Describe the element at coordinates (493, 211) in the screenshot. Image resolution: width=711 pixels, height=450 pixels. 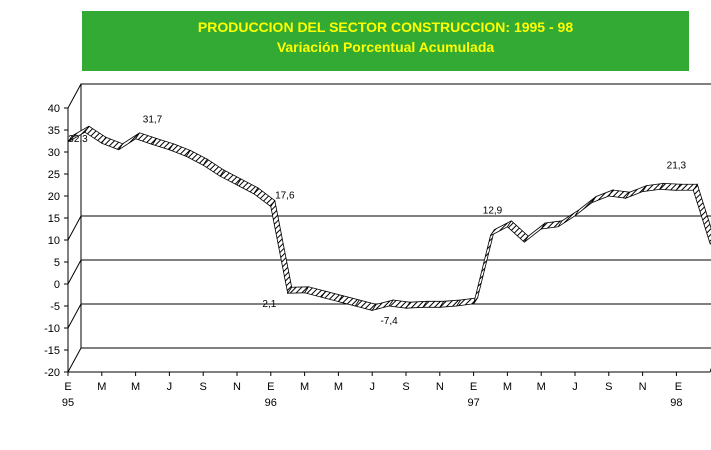
I see `data-label: 12,9` at that location.